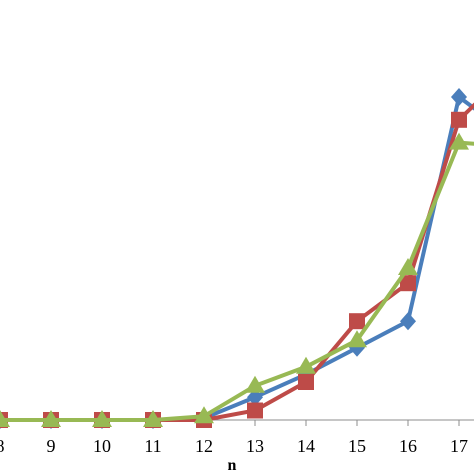  What do you see at coordinates (102, 446) in the screenshot?
I see `x-tick-label: 10` at bounding box center [102, 446].